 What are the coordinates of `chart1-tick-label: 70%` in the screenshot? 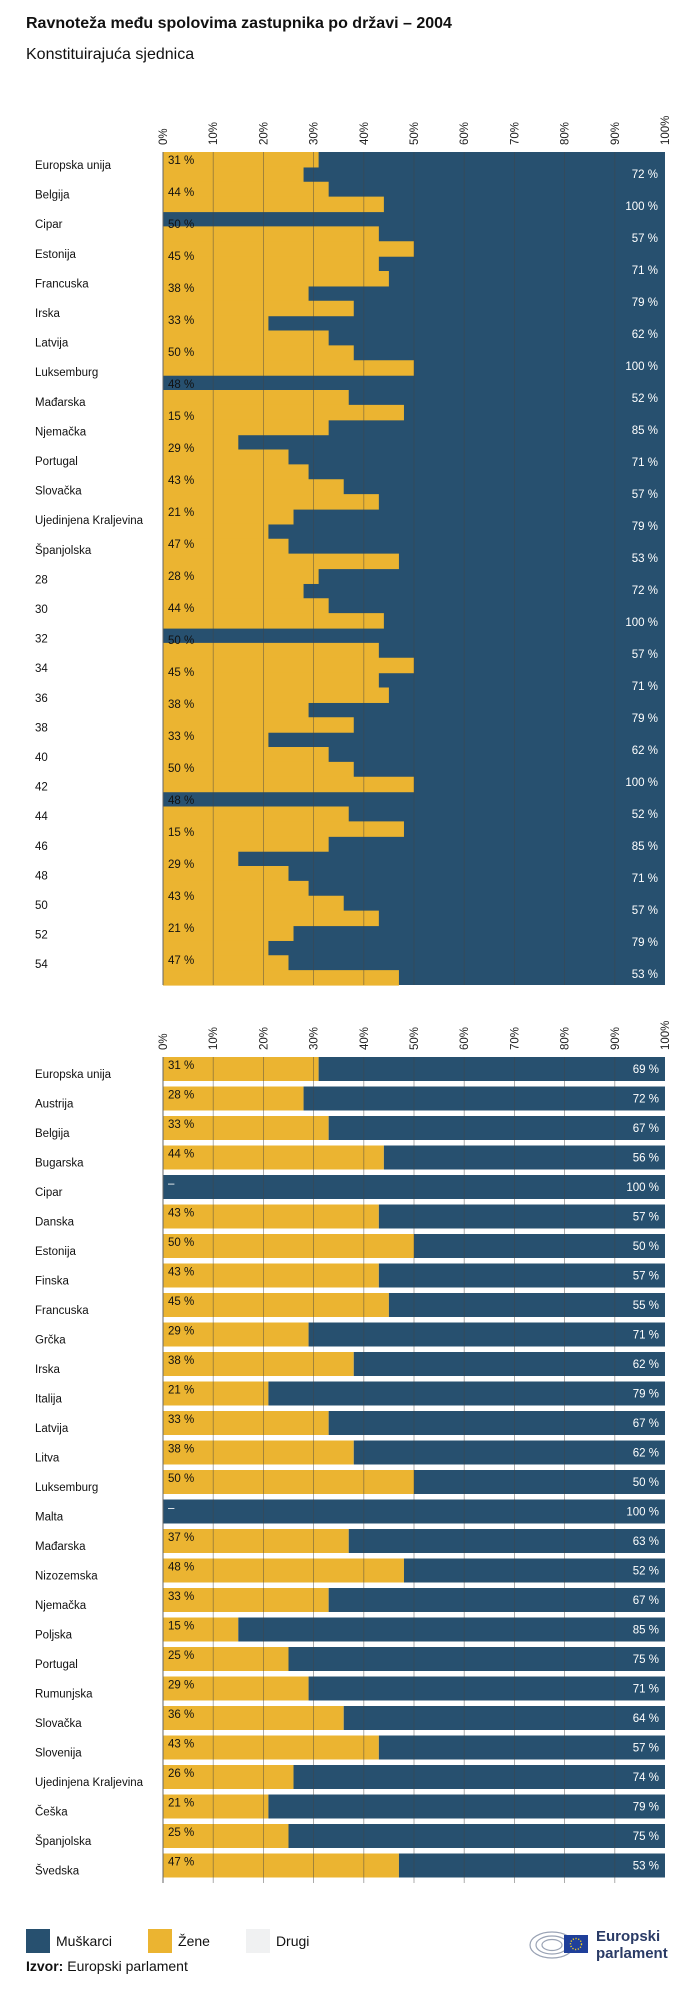 It's located at (515, 133).